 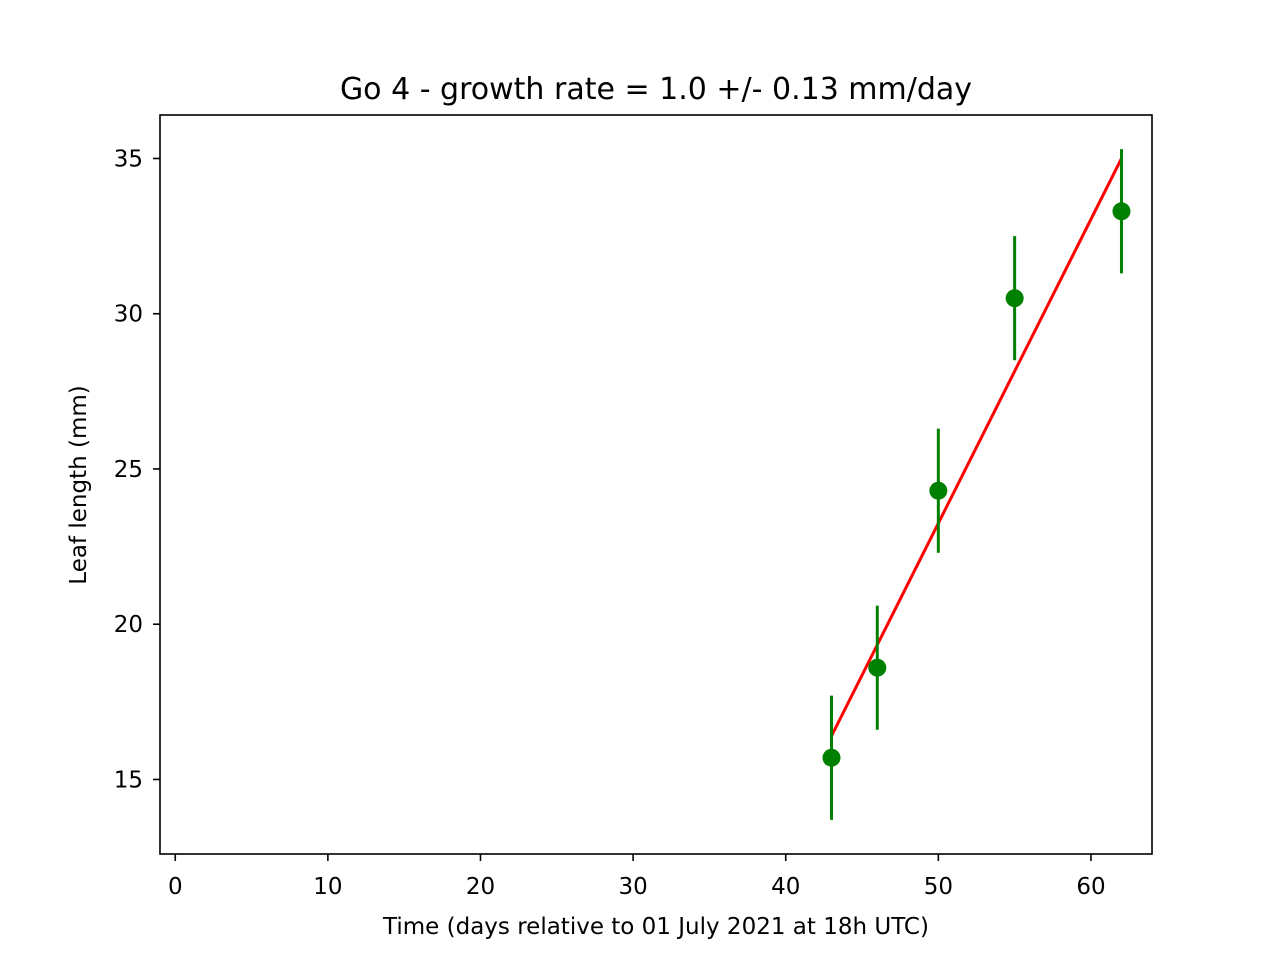 I want to click on y-axis-label: Leaf length (mm), so click(x=79, y=484).